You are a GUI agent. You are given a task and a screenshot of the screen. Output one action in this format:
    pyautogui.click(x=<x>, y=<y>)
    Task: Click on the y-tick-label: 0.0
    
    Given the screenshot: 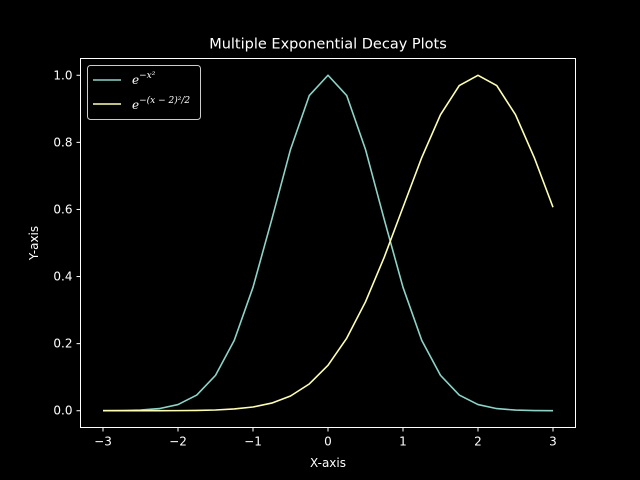 What is the action you would take?
    pyautogui.click(x=62, y=411)
    